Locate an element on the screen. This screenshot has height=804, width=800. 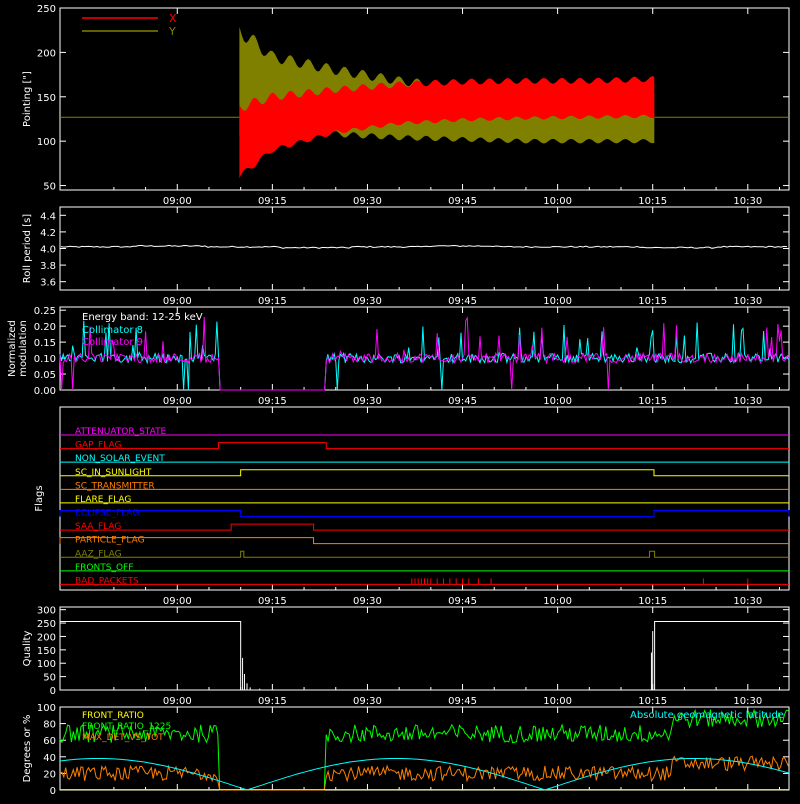
y-axis-label: Pointing ["] is located at coordinates (27, 99).